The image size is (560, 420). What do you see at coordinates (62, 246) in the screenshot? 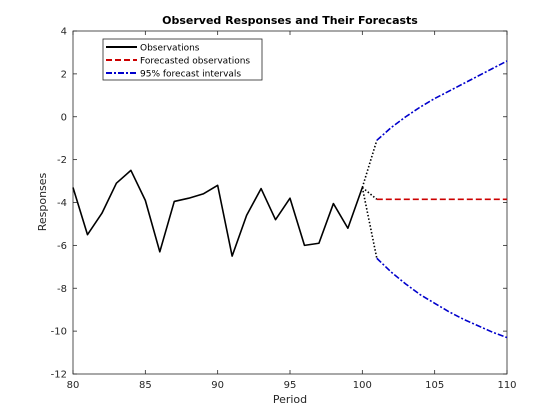
I see `y-tick-label: -6` at bounding box center [62, 246].